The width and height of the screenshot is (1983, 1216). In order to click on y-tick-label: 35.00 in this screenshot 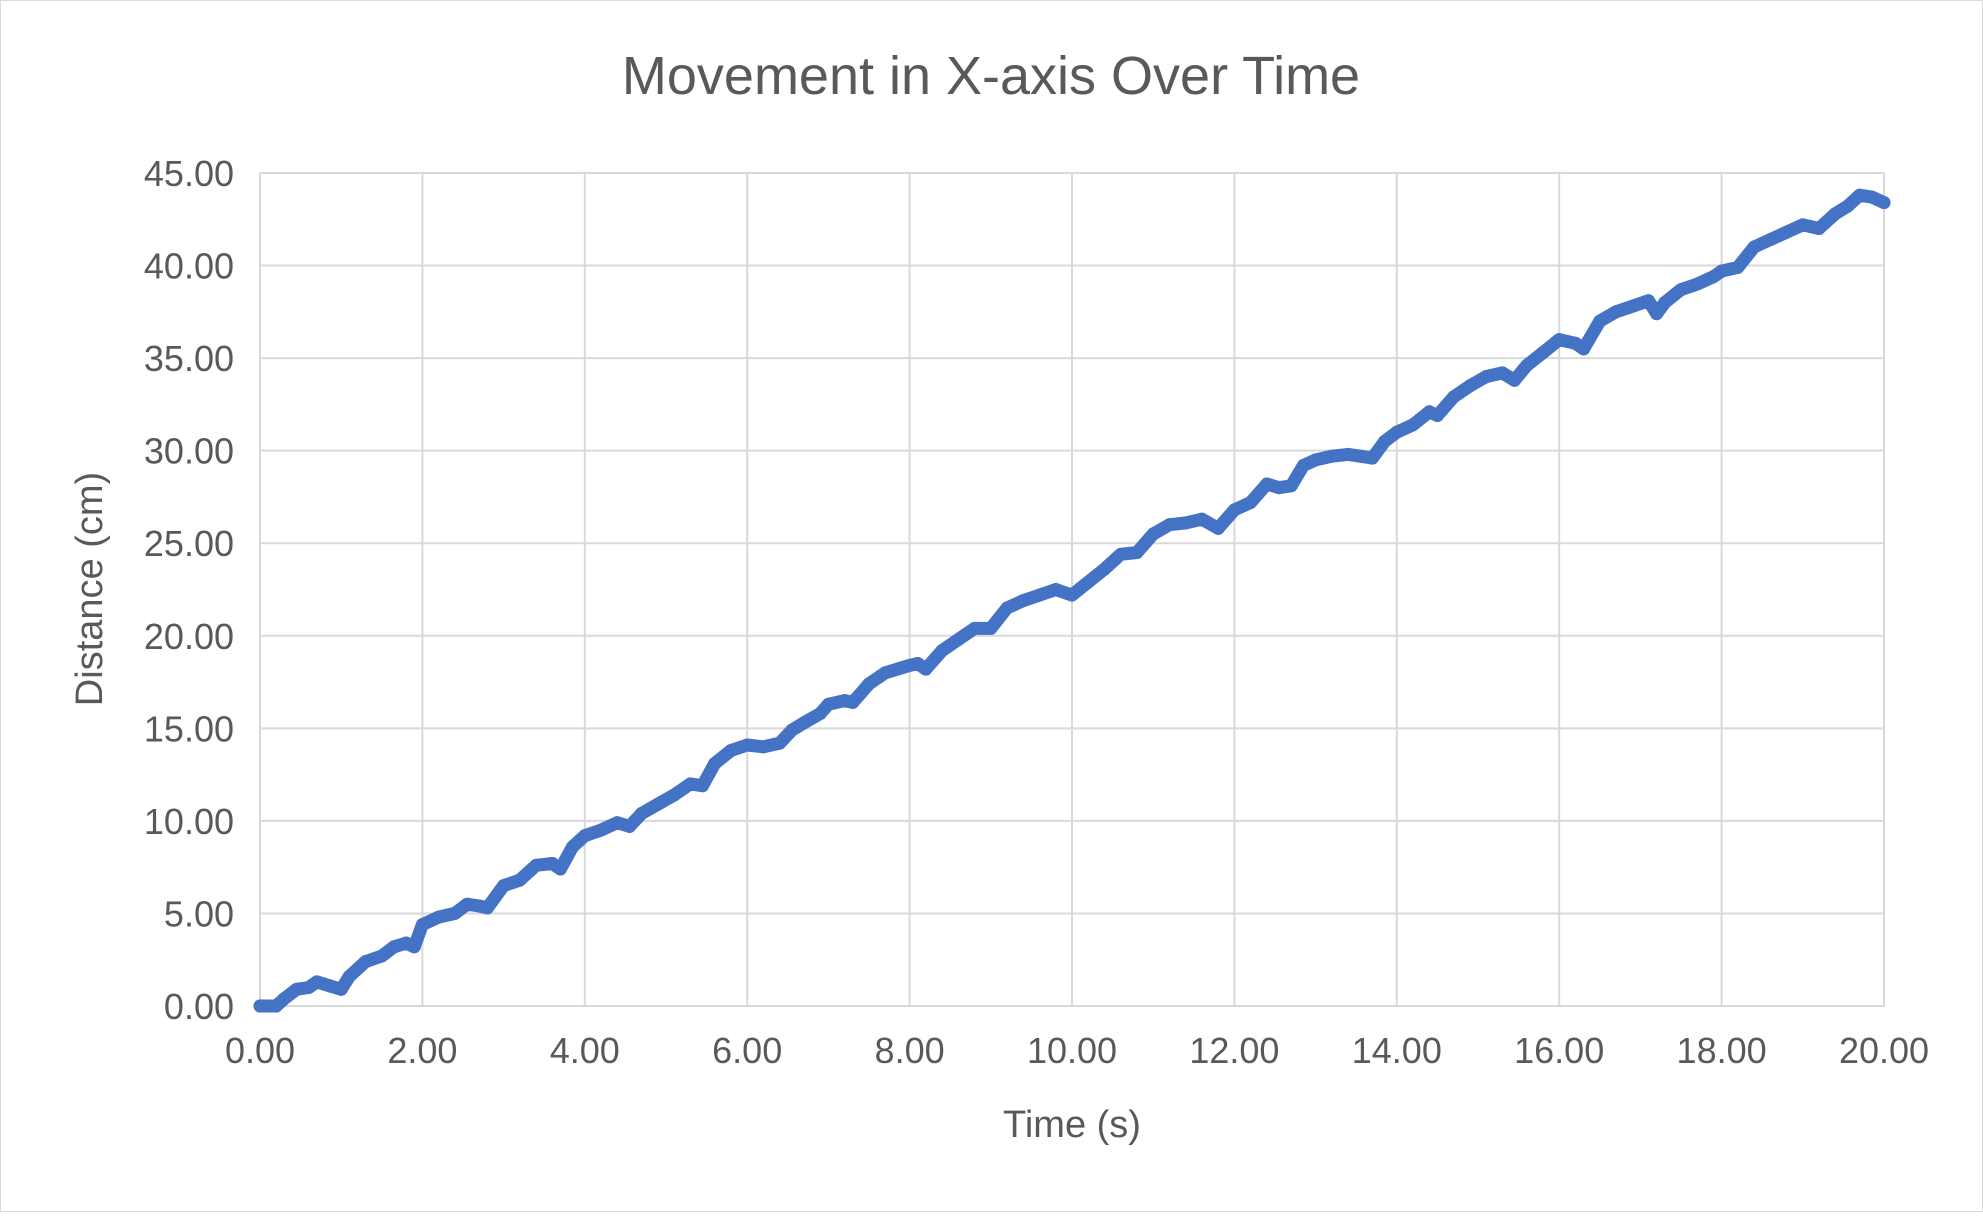, I will do `click(189, 358)`.